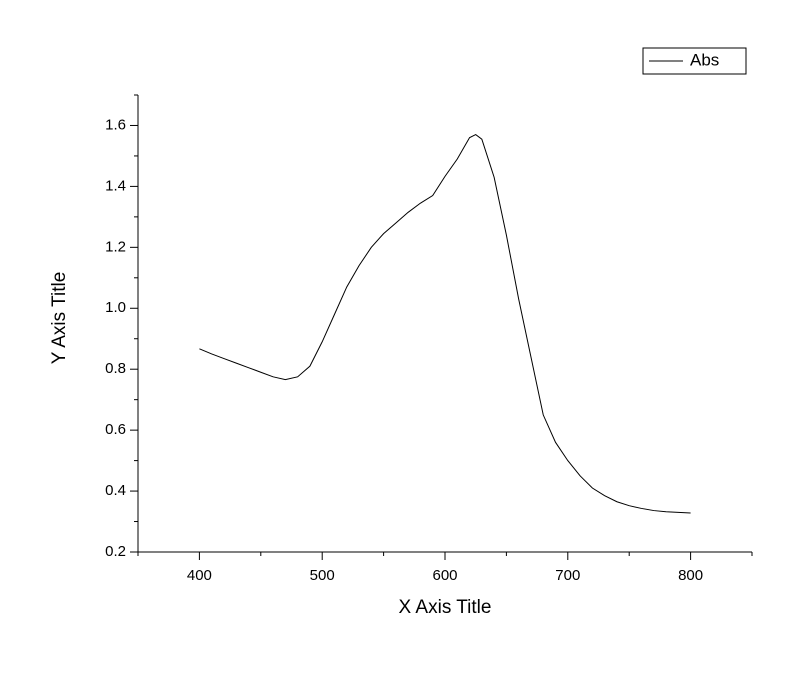 The height and width of the screenshot is (673, 800). I want to click on y-tick-label: 1.6, so click(115, 124).